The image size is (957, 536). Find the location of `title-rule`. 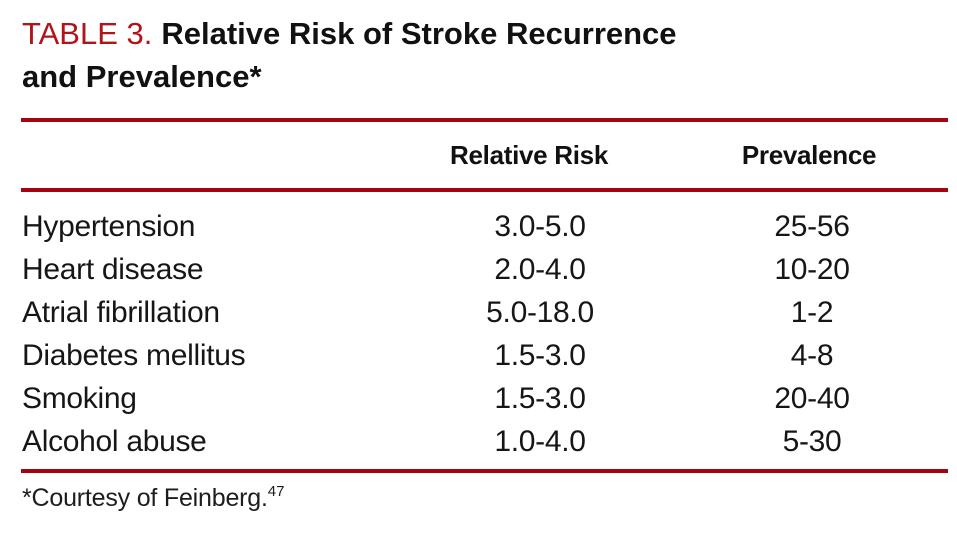

title-rule is located at coordinates (484, 120).